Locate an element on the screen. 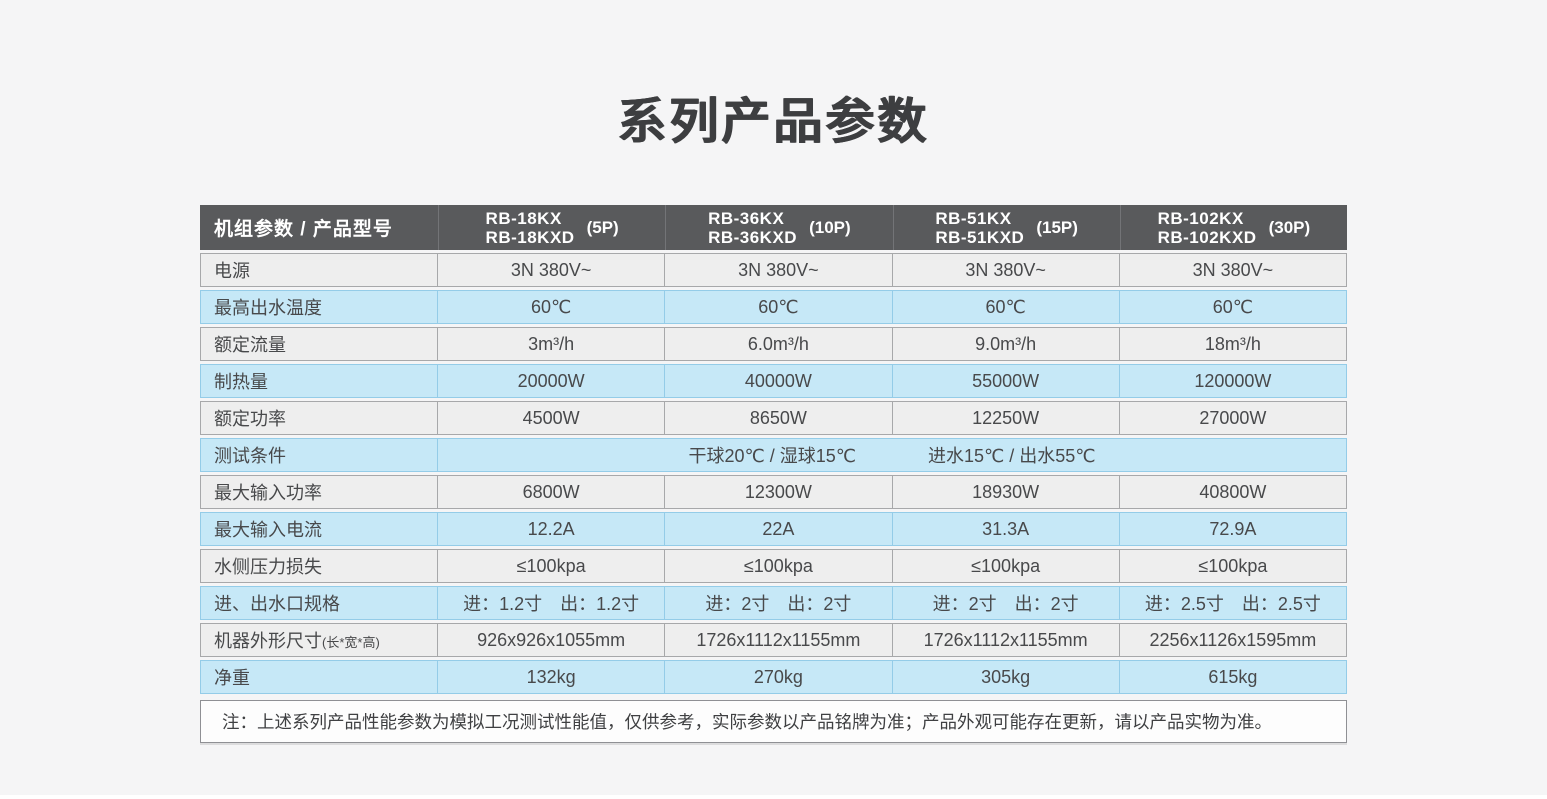 Image resolution: width=1547 pixels, height=799 pixels. spec-value-cell: 22A is located at coordinates (779, 529).